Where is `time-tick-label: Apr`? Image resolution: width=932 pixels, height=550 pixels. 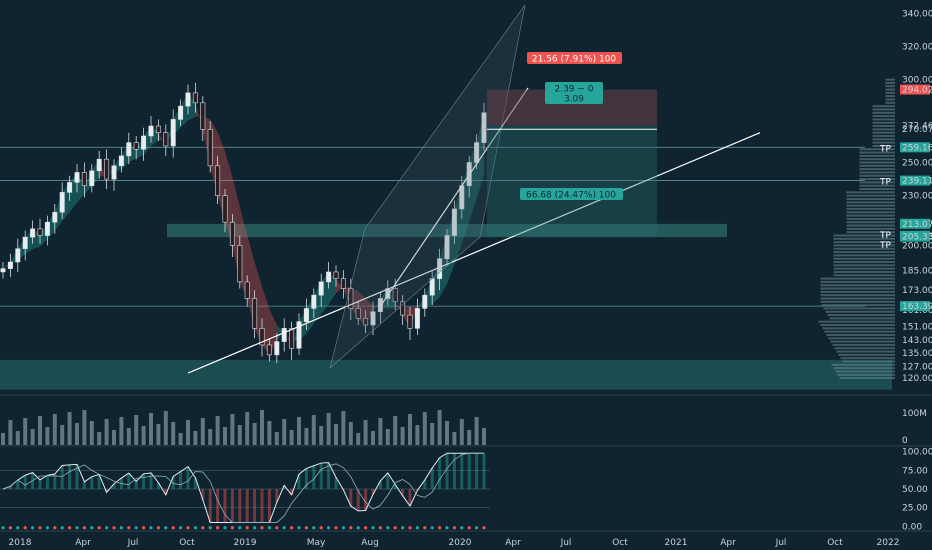 time-tick-label: Apr is located at coordinates (513, 543).